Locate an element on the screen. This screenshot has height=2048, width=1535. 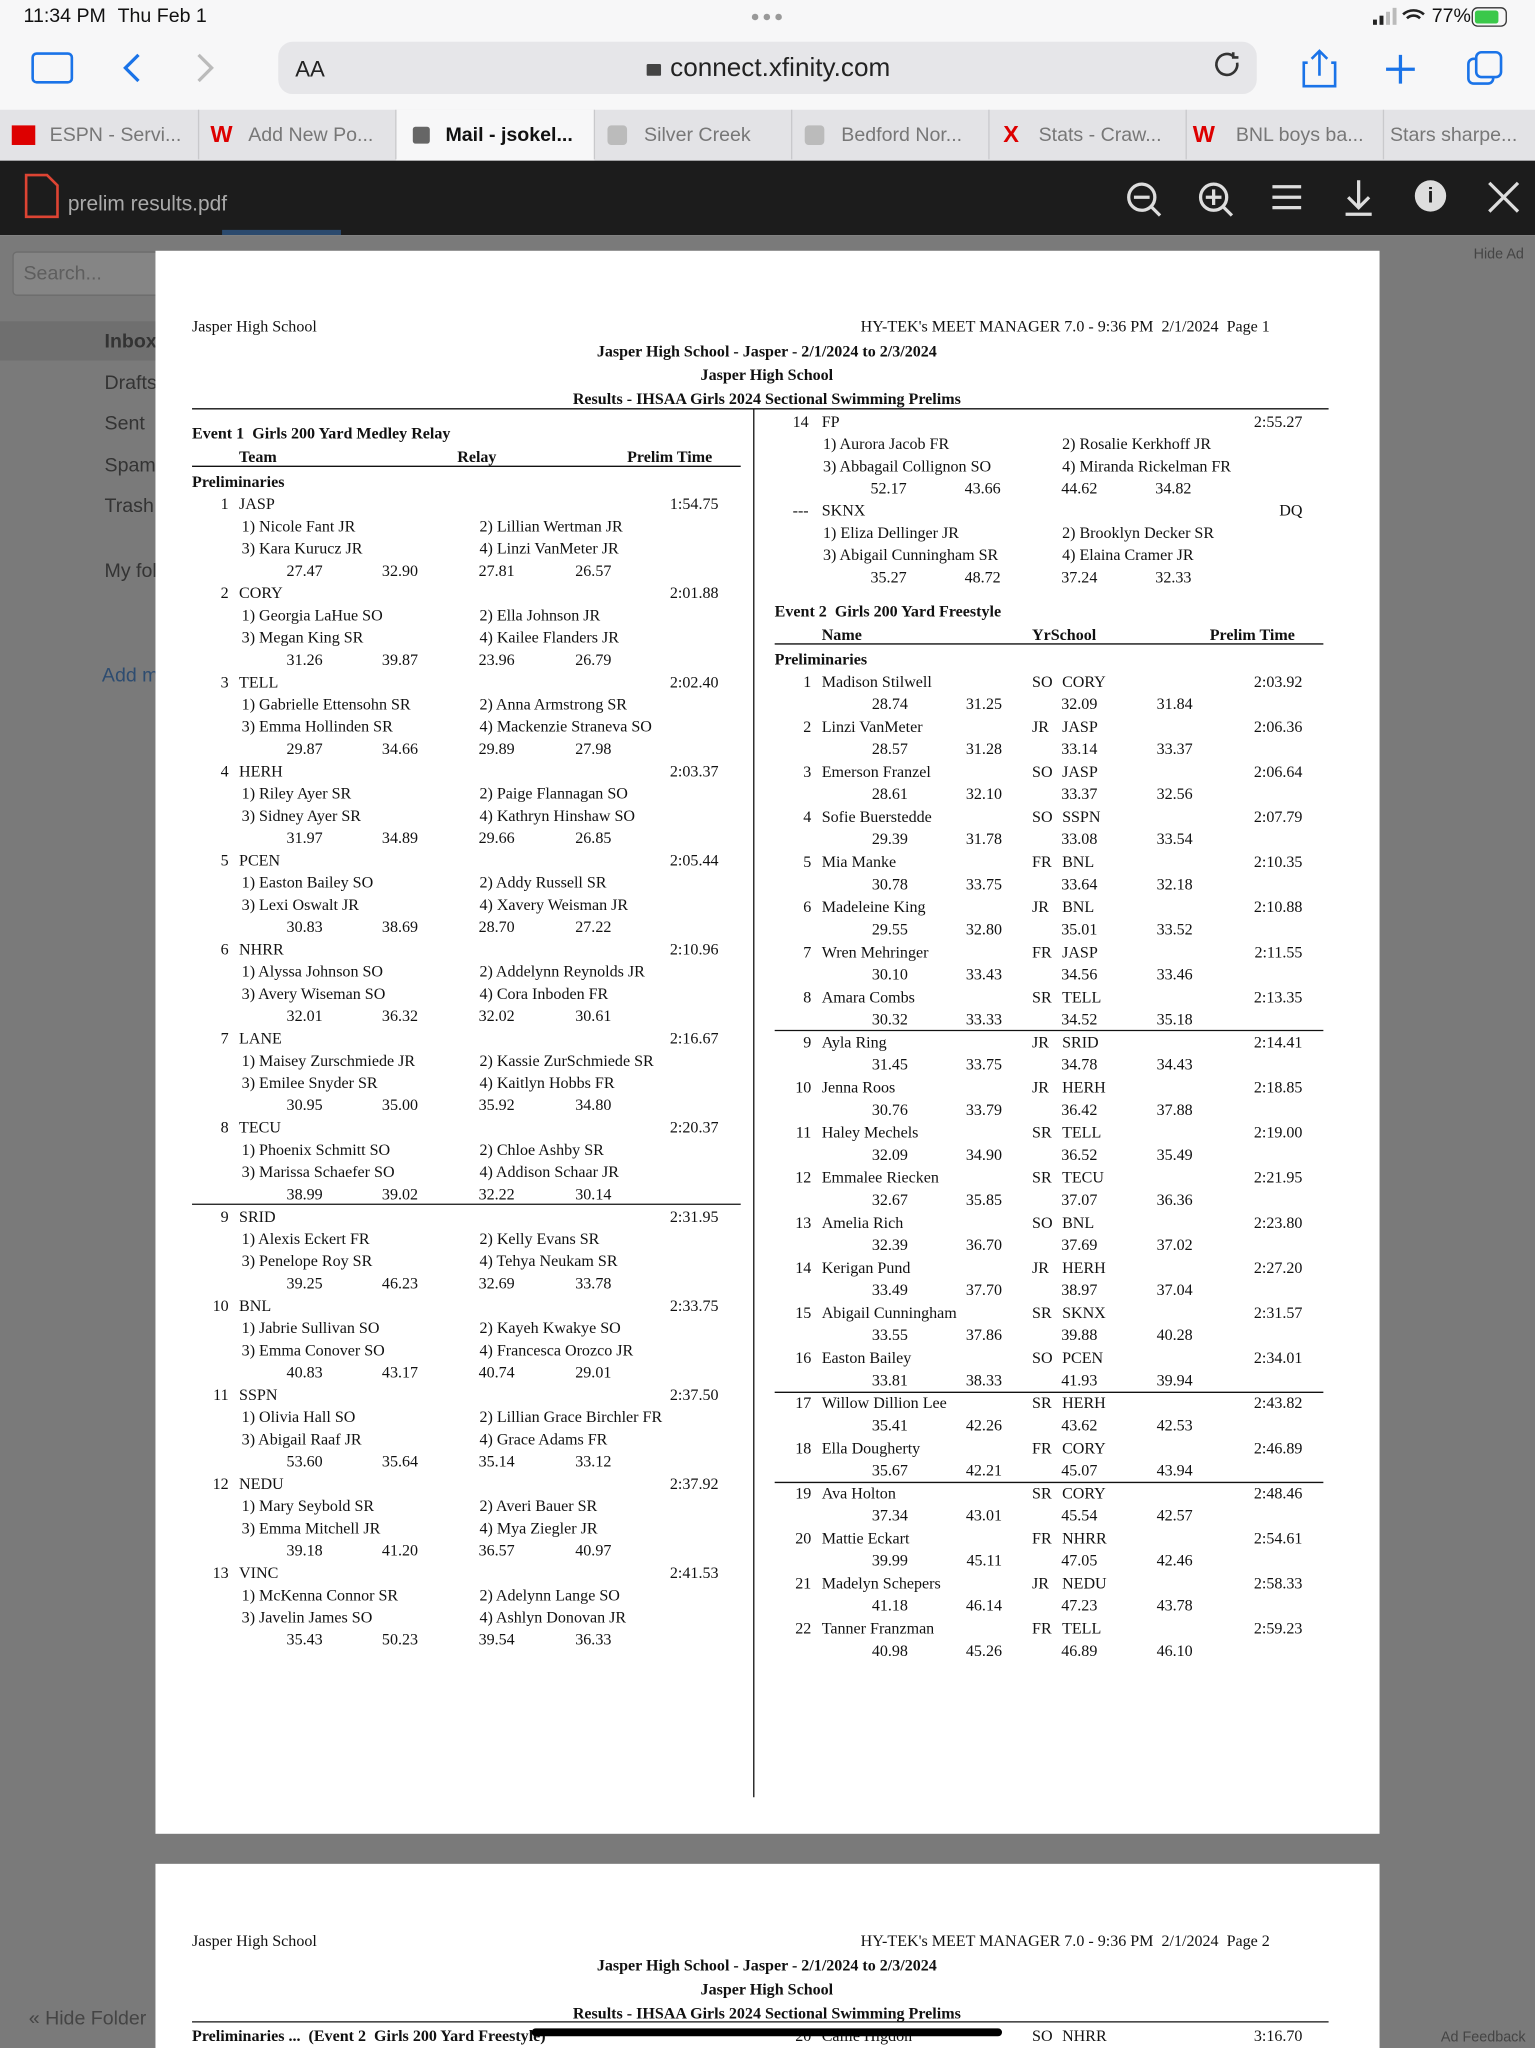
reload-button is located at coordinates (1227, 64).